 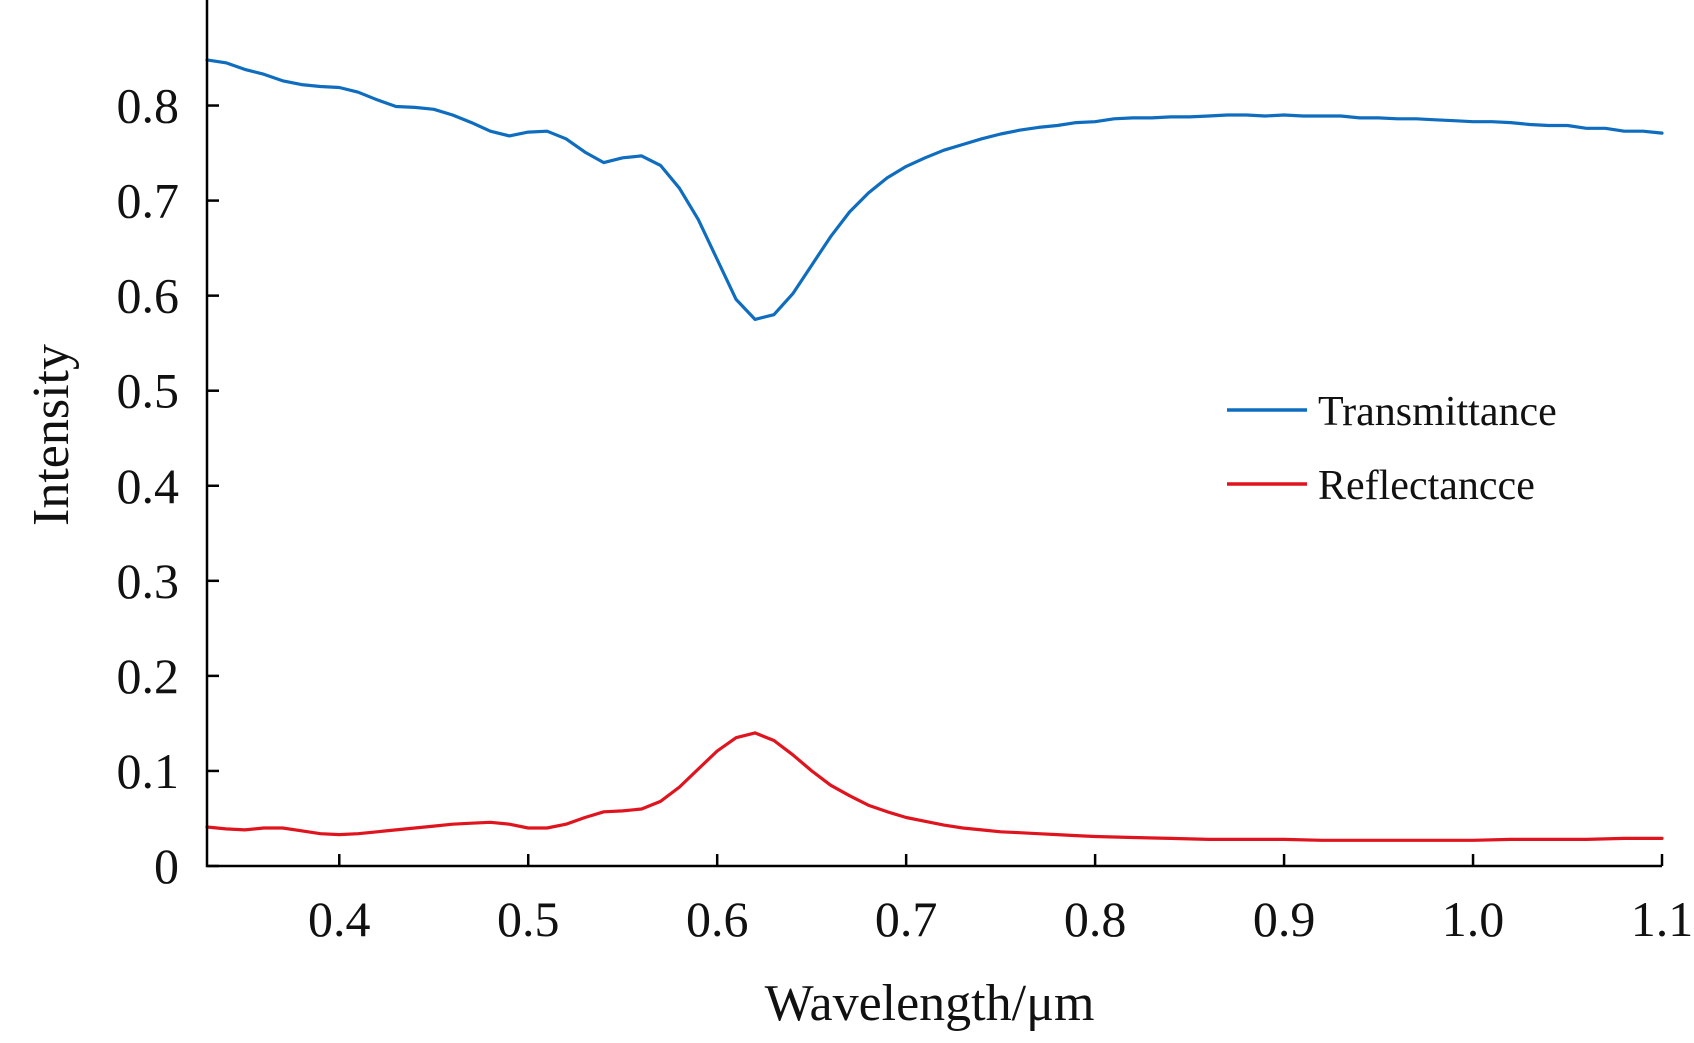 What do you see at coordinates (1000, 900) in the screenshot?
I see `x-ticks: 0.4 0.5 0.6 0.7 0.8 0.9 1.0 1.1` at bounding box center [1000, 900].